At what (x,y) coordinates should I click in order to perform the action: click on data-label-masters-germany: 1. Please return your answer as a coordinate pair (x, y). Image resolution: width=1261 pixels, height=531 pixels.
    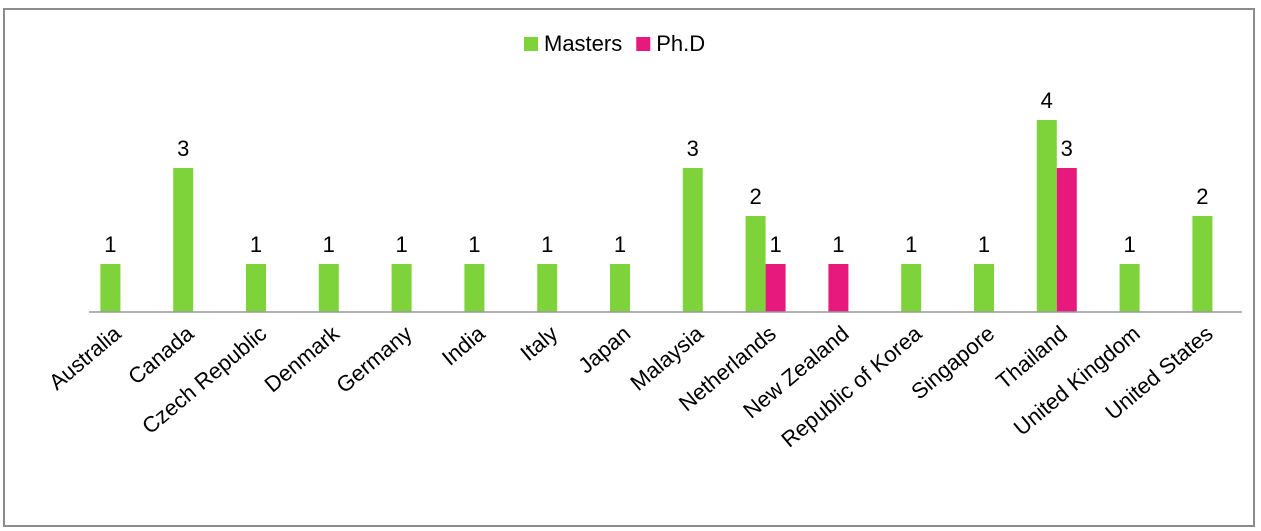
    Looking at the image, I should click on (401, 244).